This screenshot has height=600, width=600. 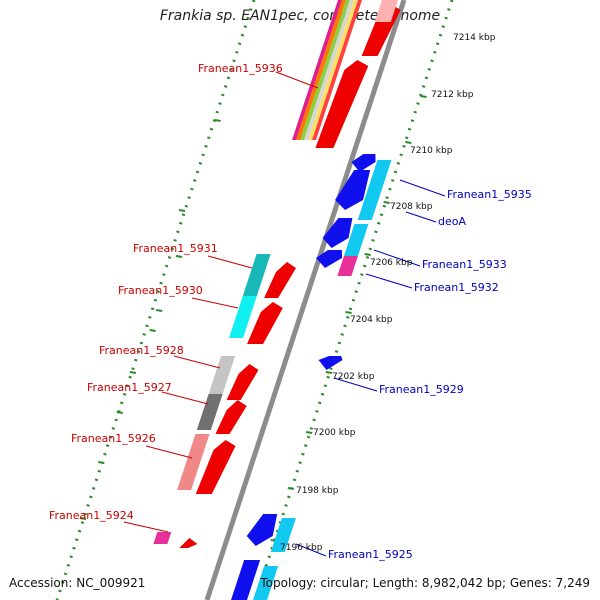 What do you see at coordinates (231, 417) in the screenshot?
I see `gene-franean1-5927b` at bounding box center [231, 417].